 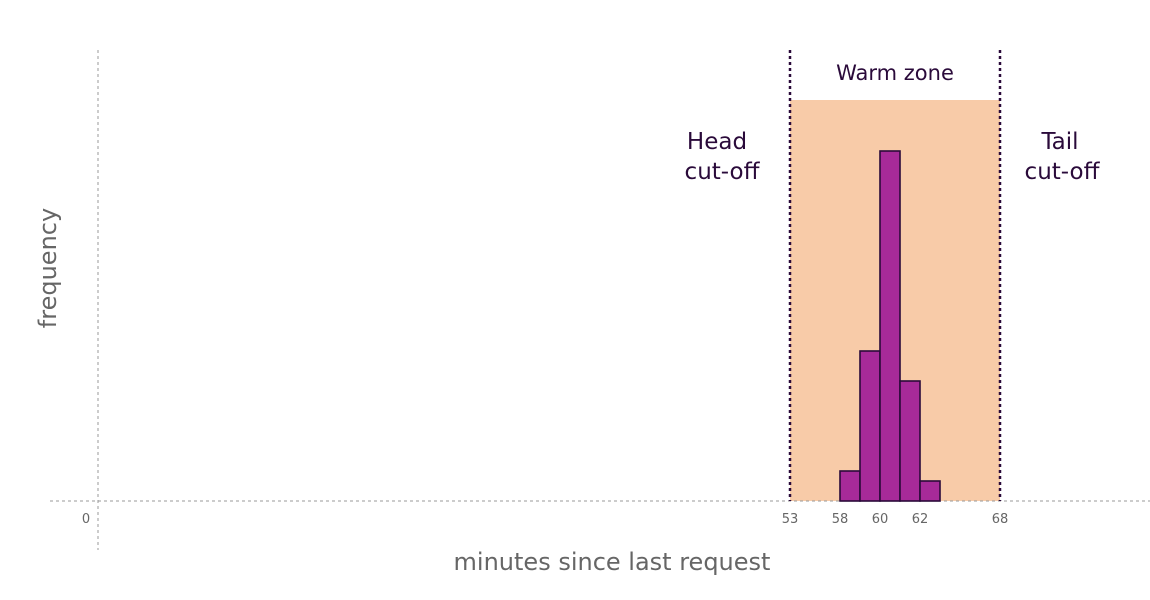 What do you see at coordinates (1063, 172) in the screenshot?
I see `tail-cutoff-label-line2: cut-off` at bounding box center [1063, 172].